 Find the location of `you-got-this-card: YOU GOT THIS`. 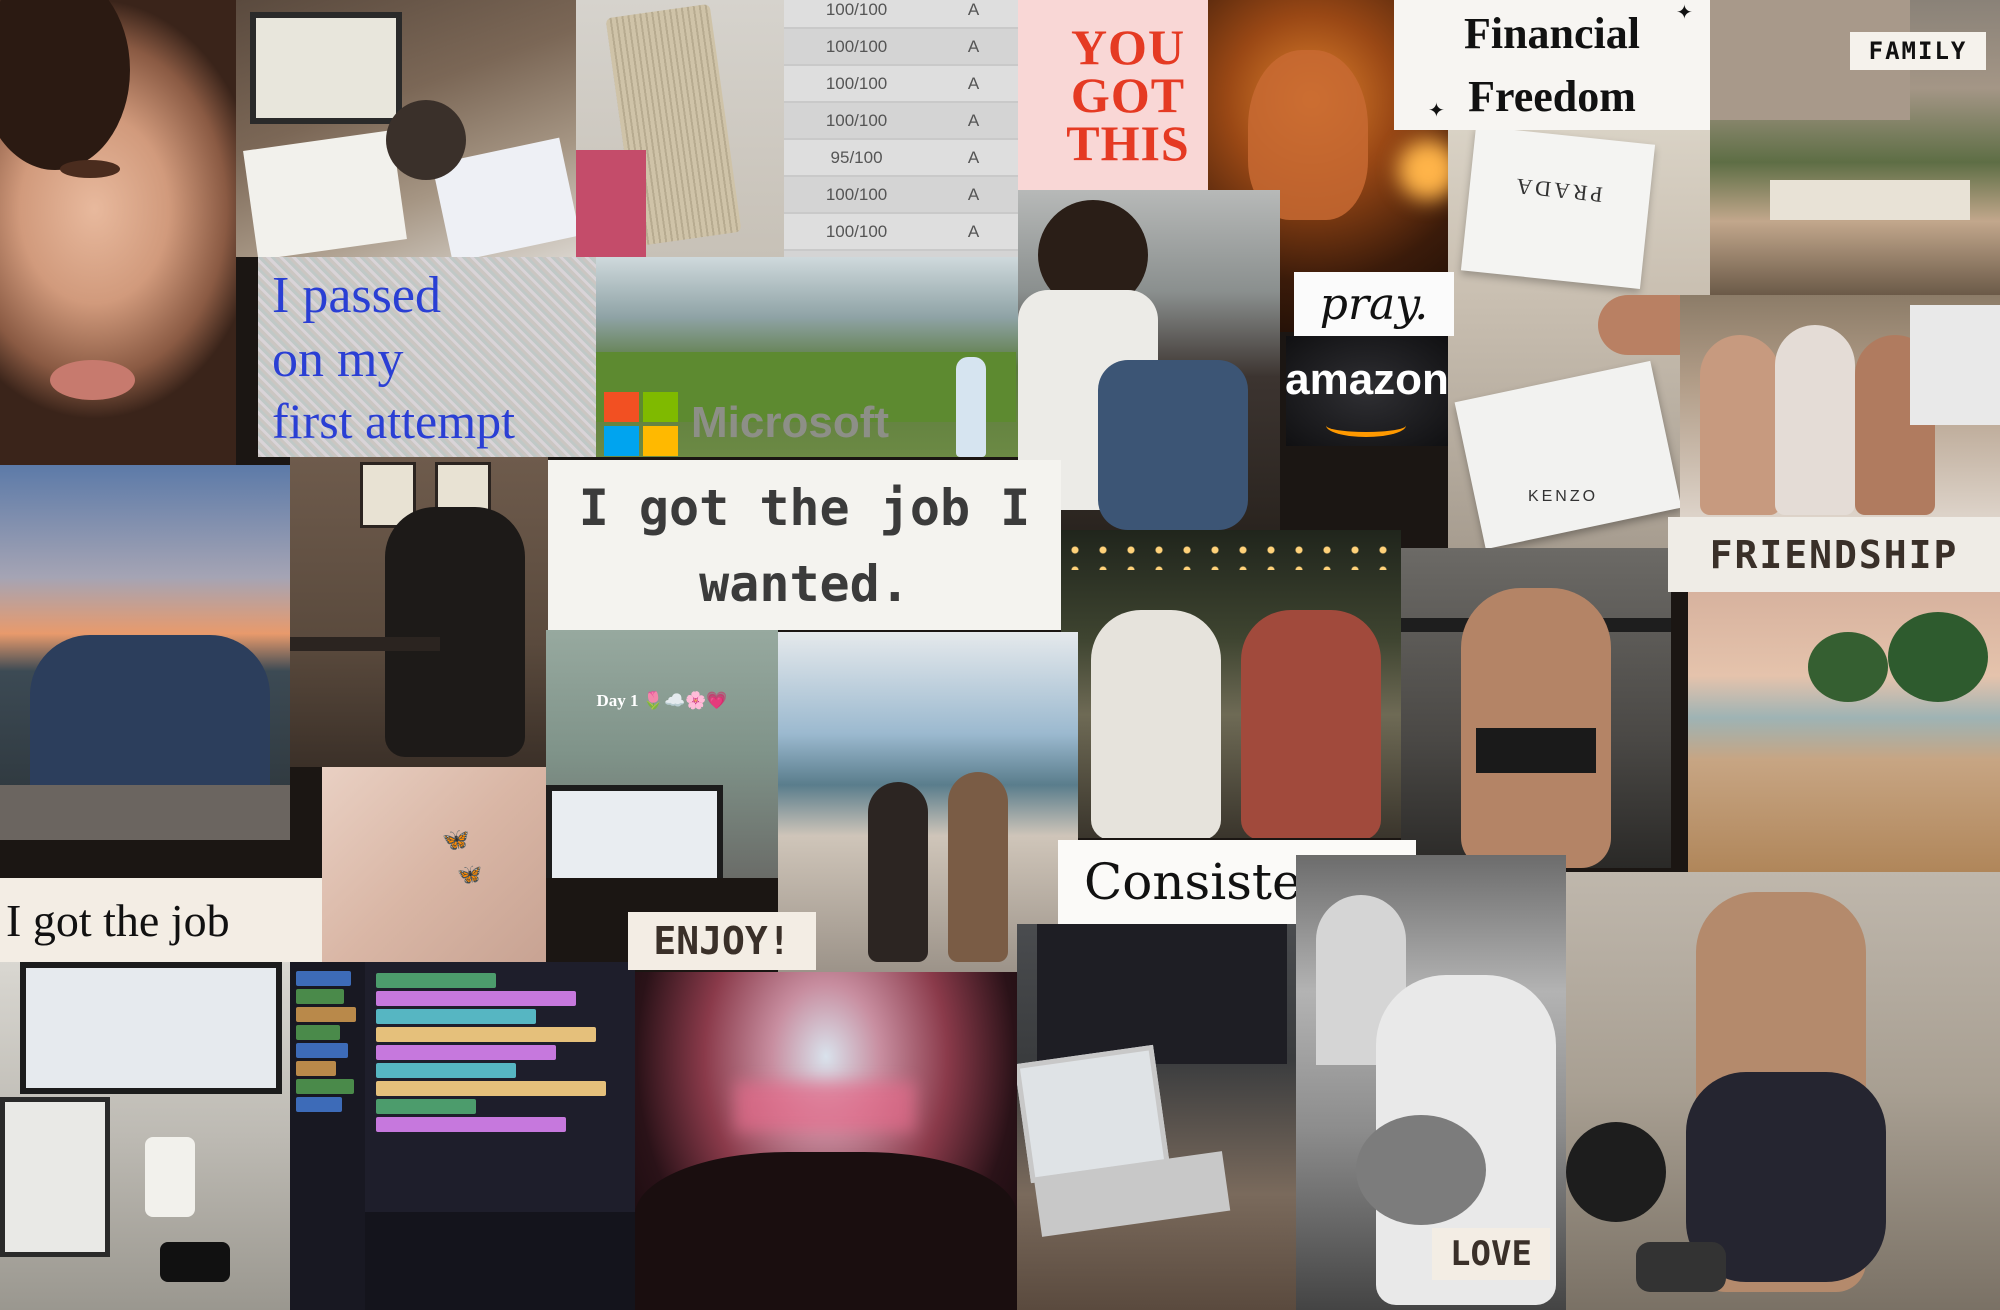

you-got-this-card: YOU GOT THIS is located at coordinates (1128, 95).